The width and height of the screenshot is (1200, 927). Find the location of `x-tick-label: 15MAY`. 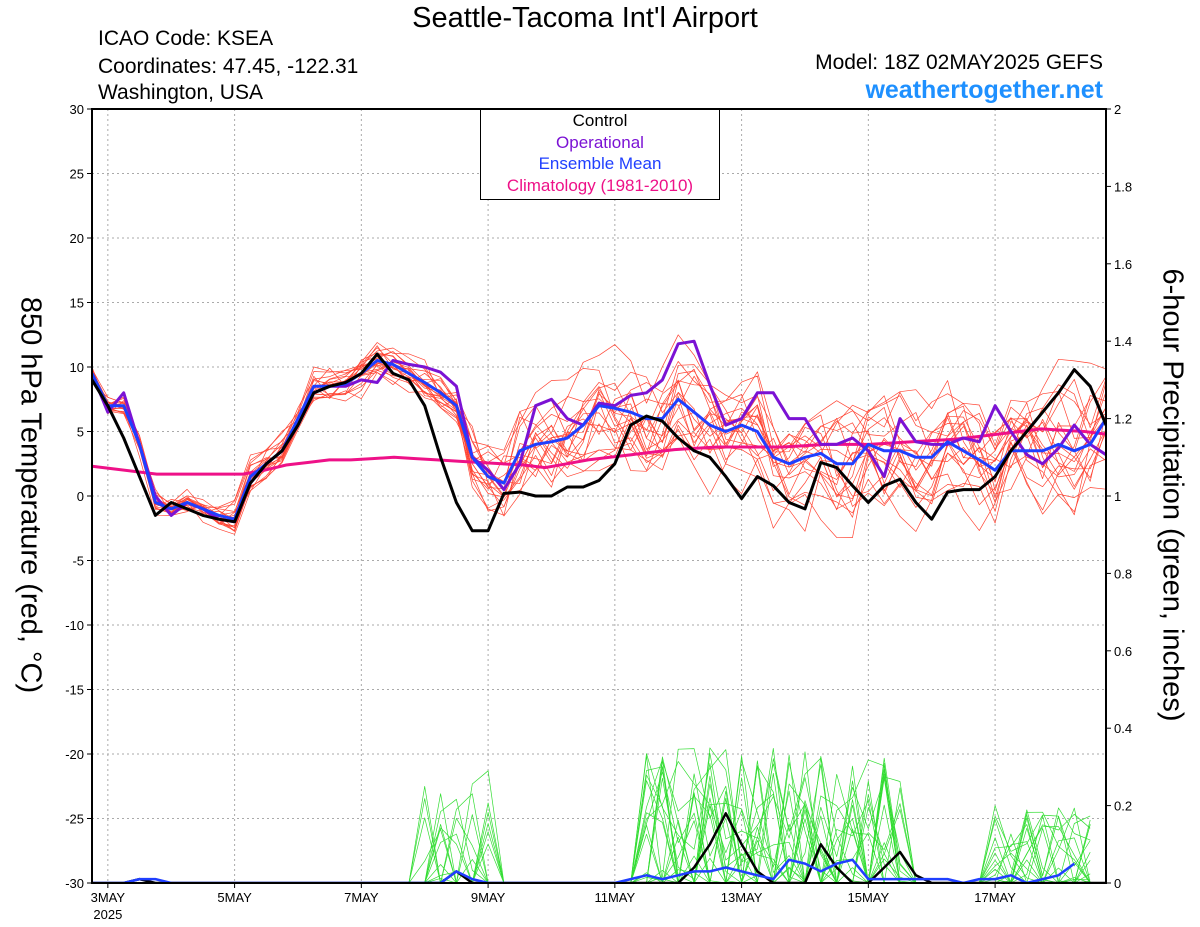

x-tick-label: 15MAY is located at coordinates (869, 897).